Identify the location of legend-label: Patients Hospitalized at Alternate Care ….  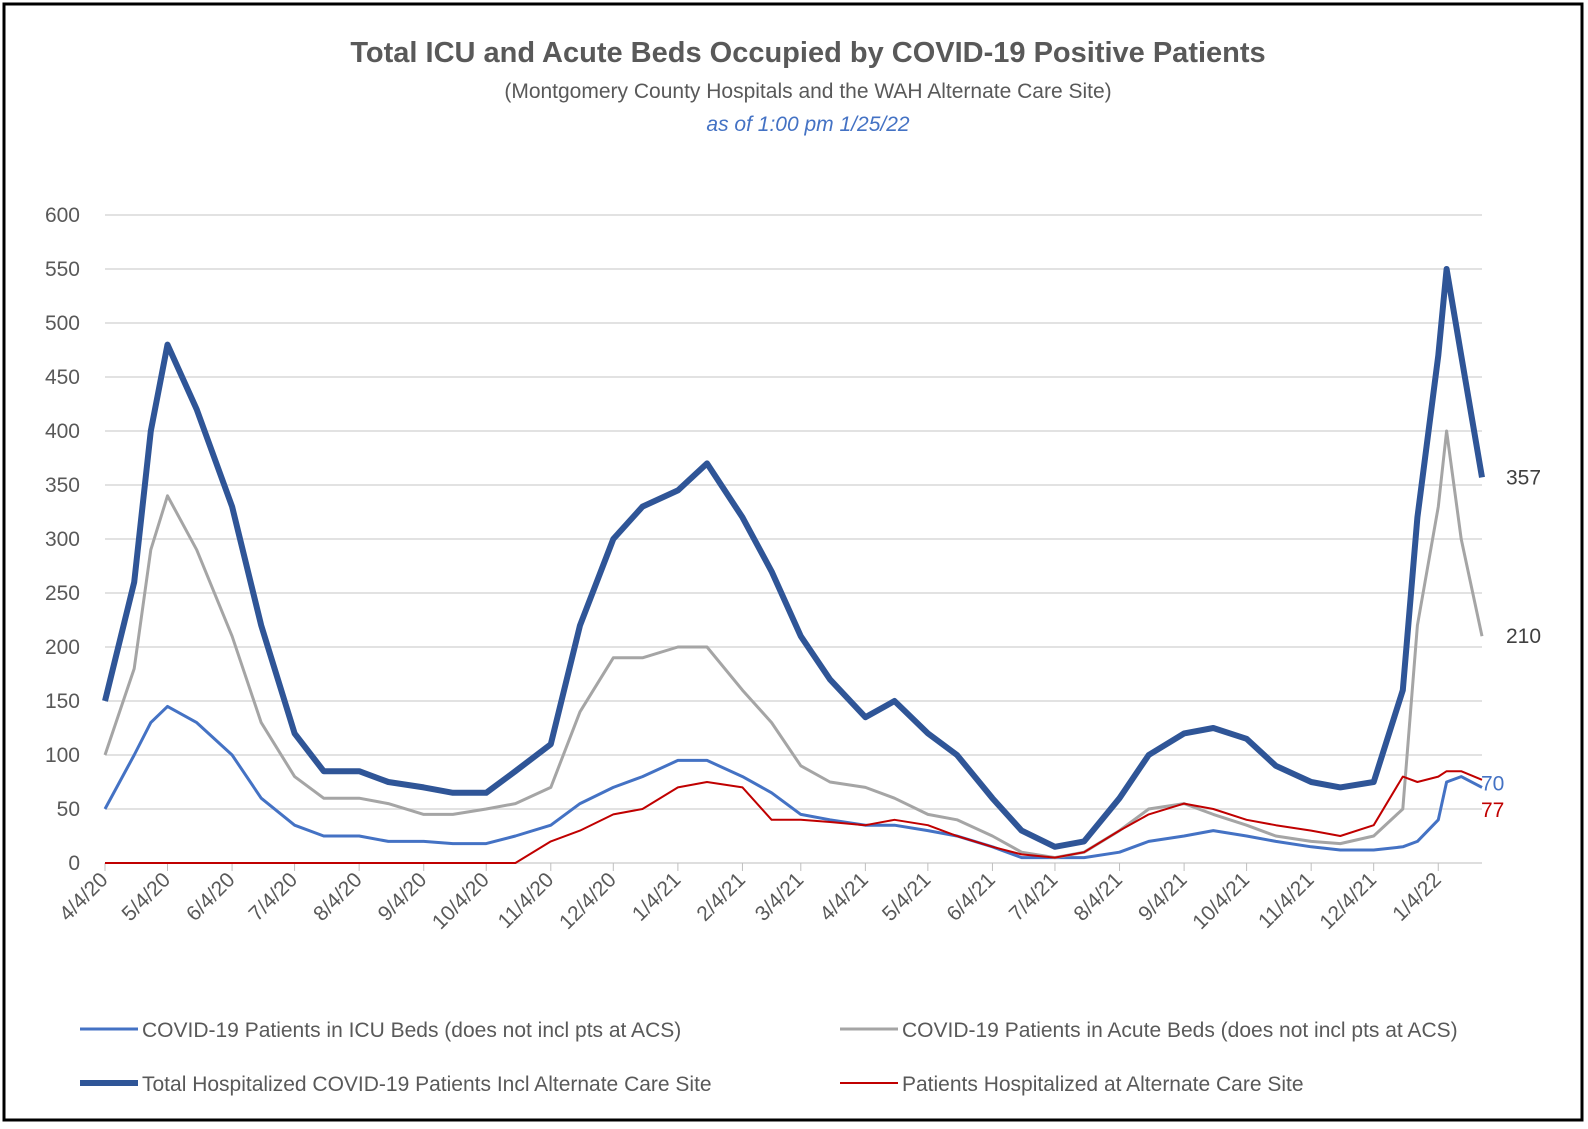
(1103, 1084).